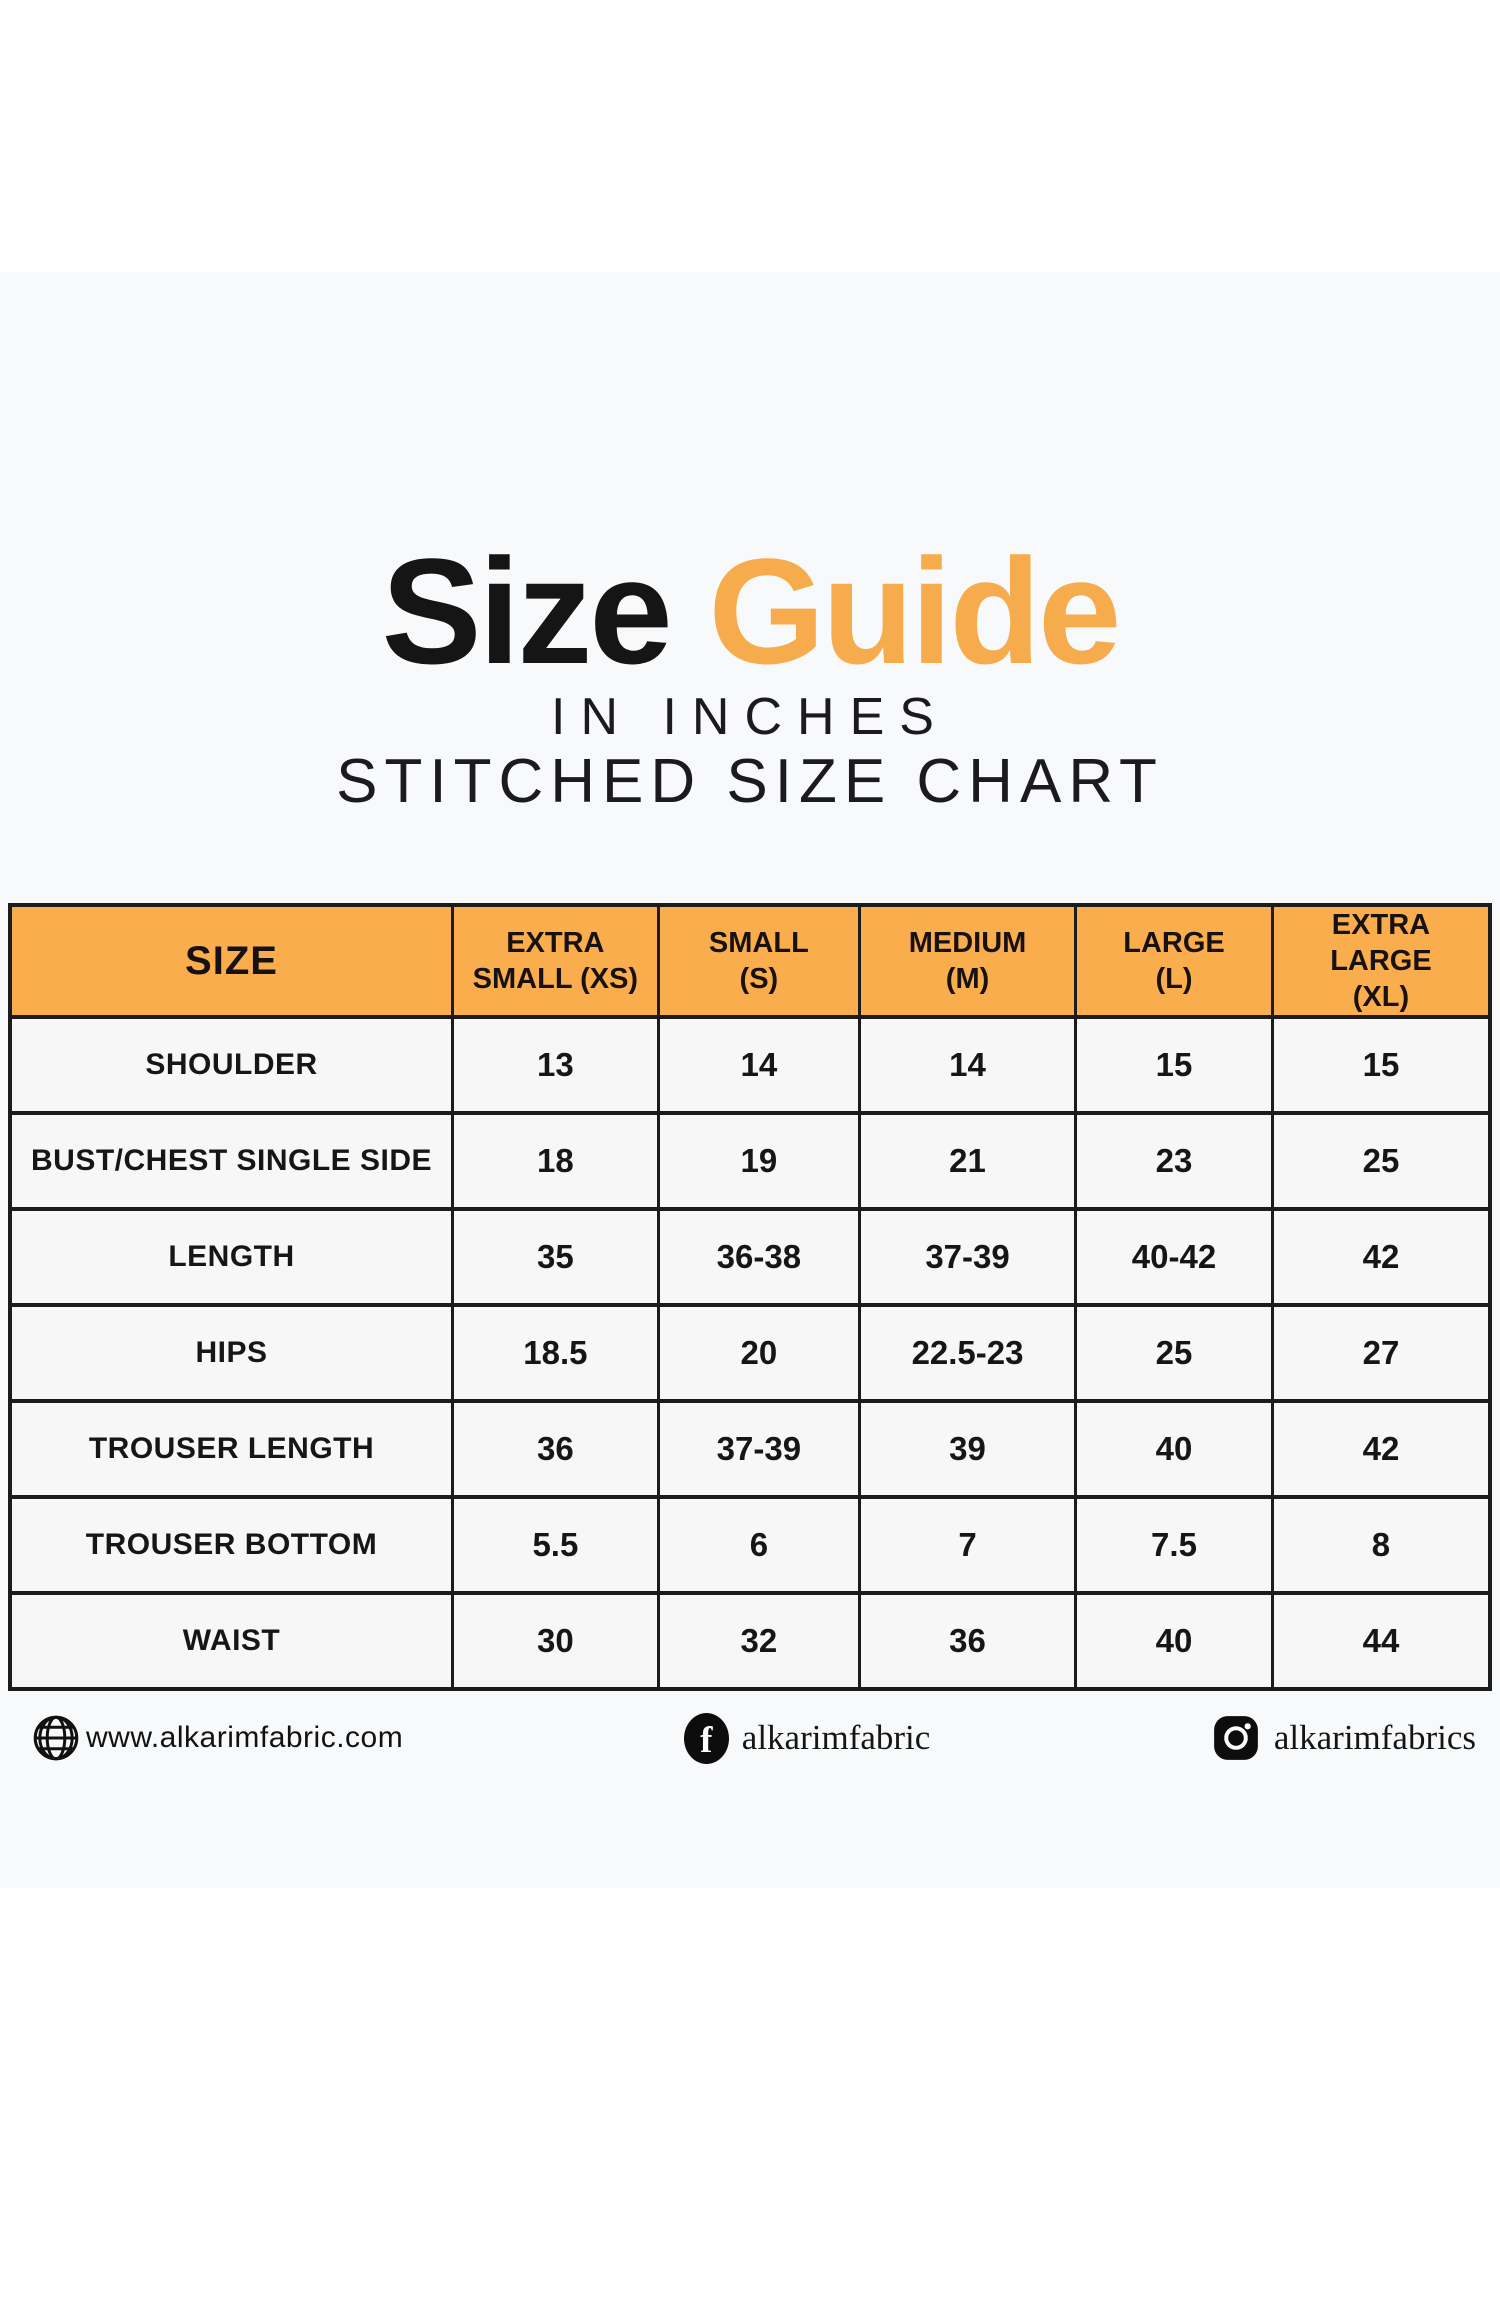 The image size is (1500, 2300). I want to click on table-cell: 32, so click(759, 1641).